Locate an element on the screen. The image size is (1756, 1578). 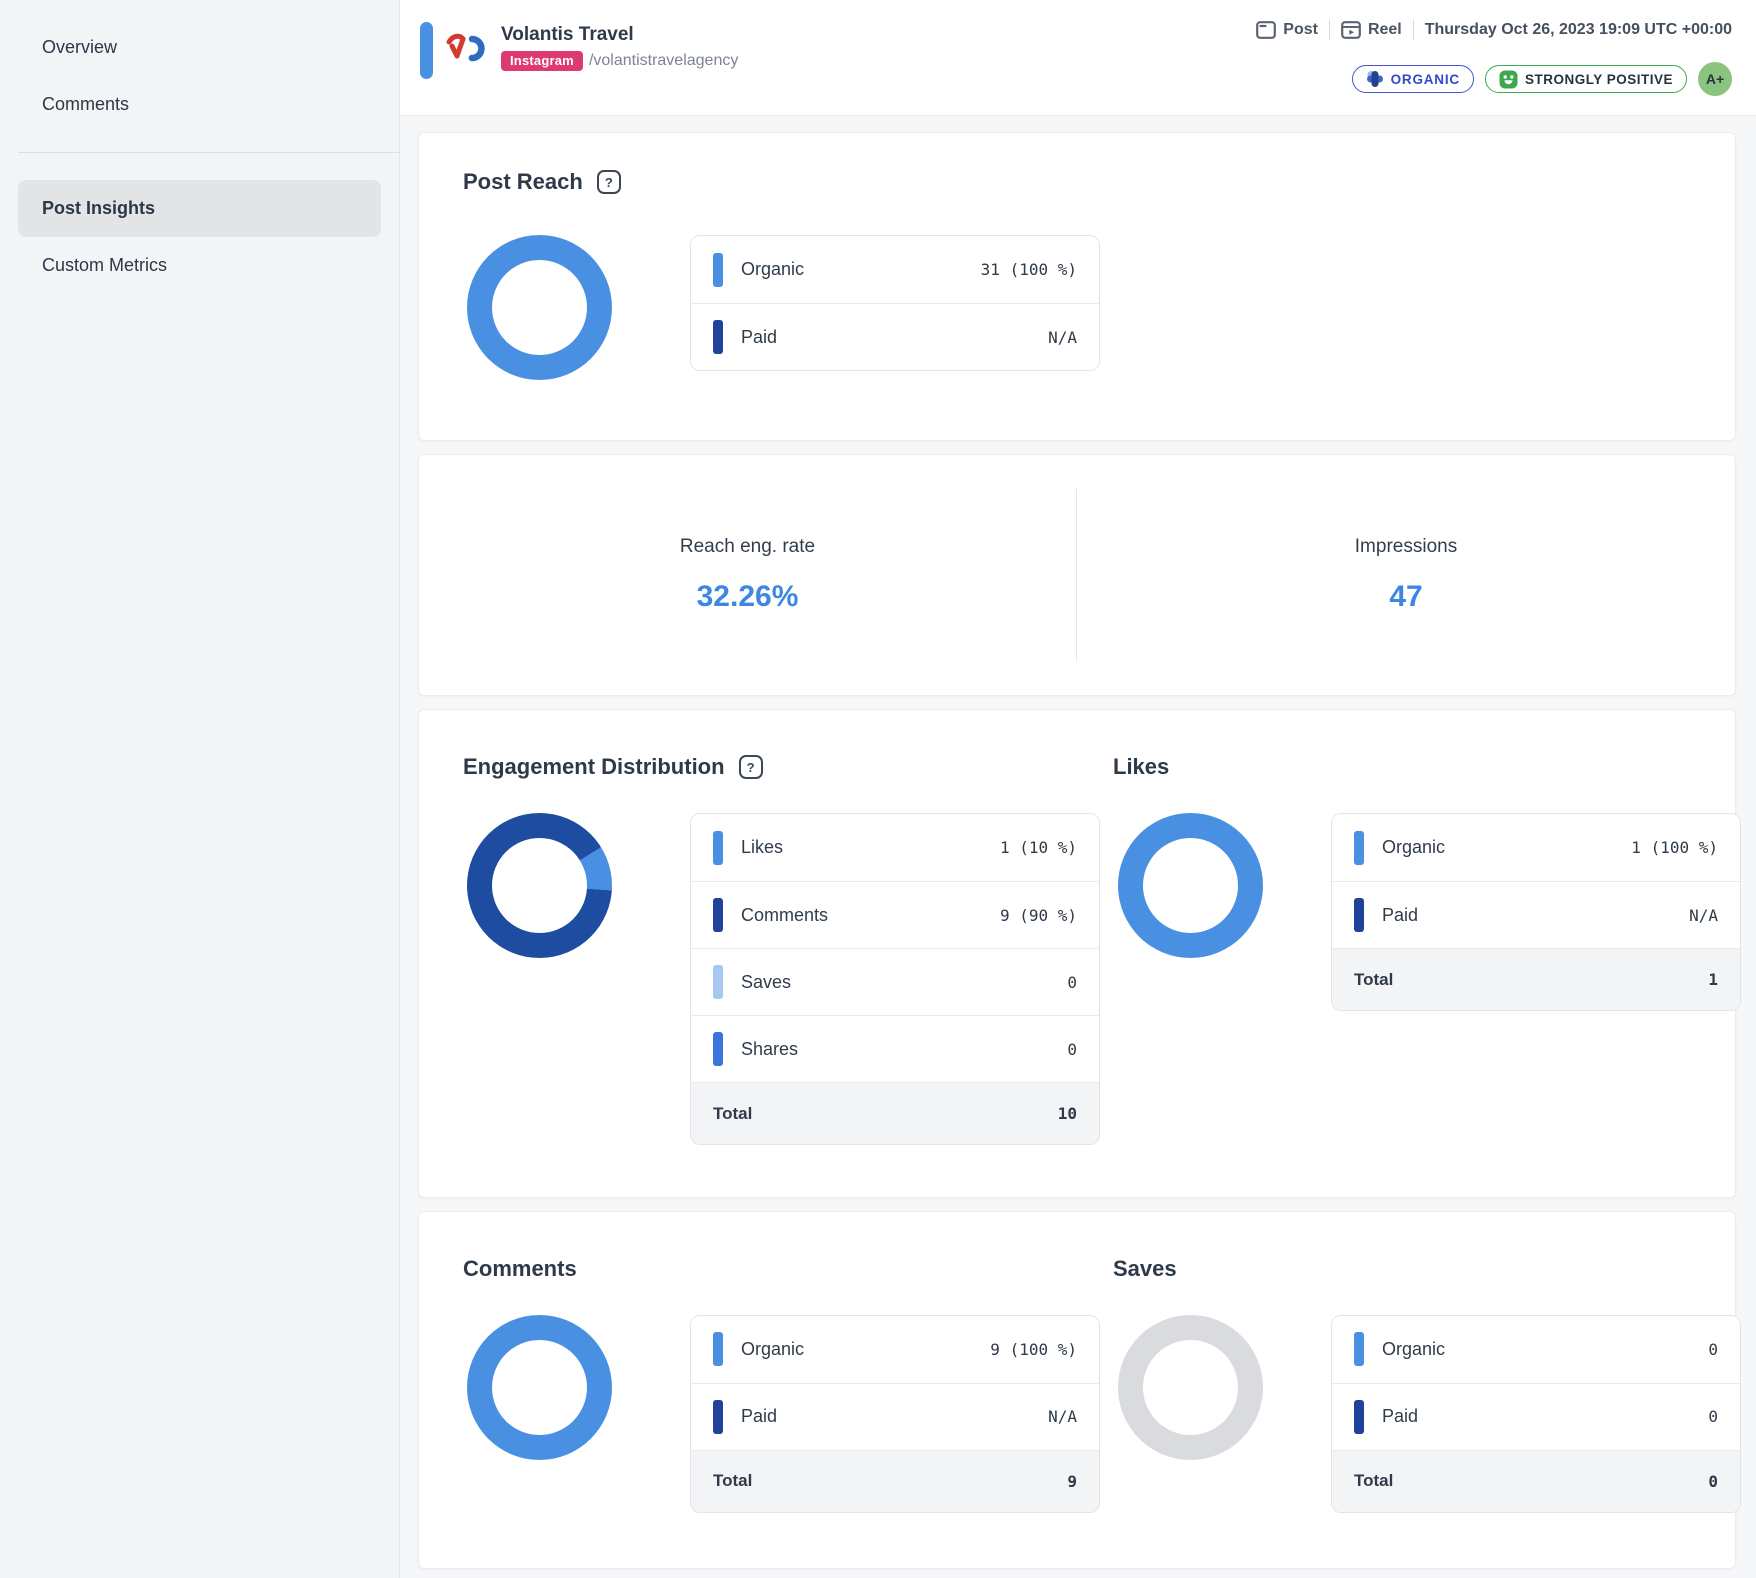
likes-legend: Organic 1 (100 %) Paid N/A Total 1 is located at coordinates (1536, 912).